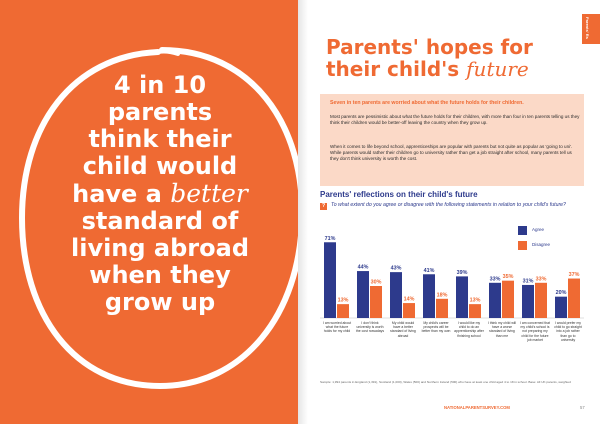 This screenshot has width=600, height=424. I want to click on page-headline: Parents' hopes for their child's future, so click(446, 58).